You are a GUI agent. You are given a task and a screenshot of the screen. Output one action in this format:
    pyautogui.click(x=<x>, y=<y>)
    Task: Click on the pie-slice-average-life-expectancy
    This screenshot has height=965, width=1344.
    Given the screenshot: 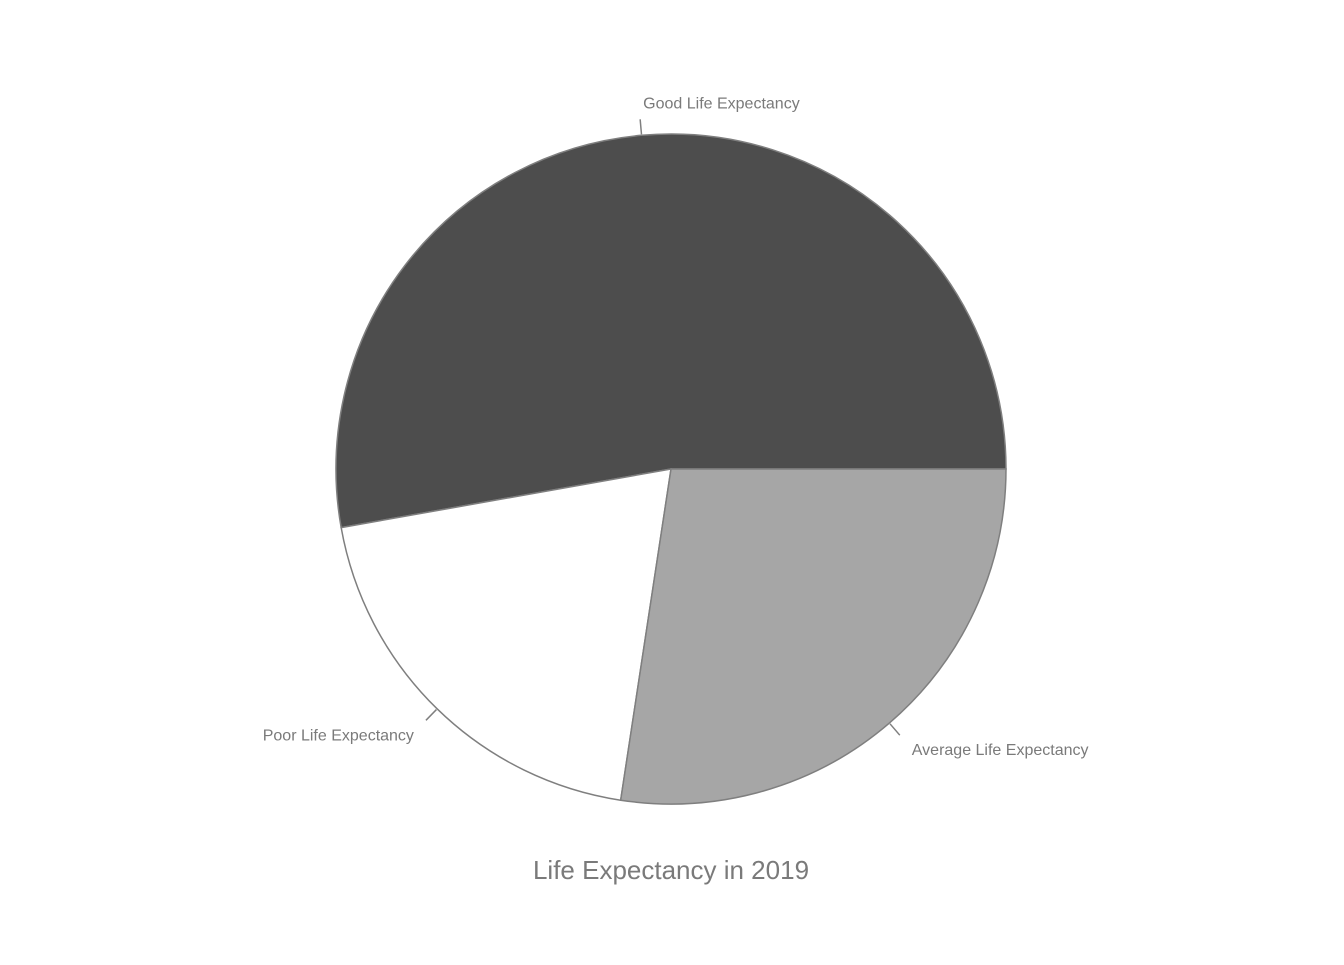 What is the action you would take?
    pyautogui.click(x=813, y=636)
    